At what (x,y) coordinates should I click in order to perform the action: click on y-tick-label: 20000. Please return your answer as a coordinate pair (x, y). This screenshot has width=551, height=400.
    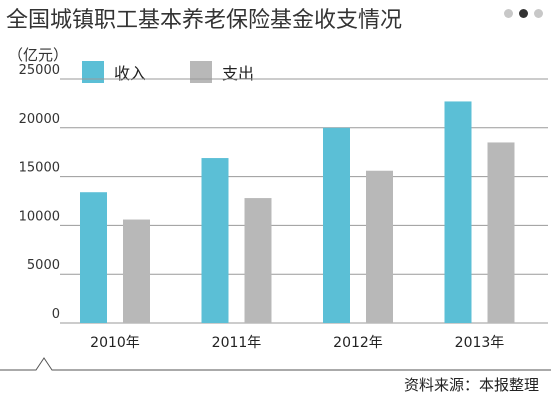
    Looking at the image, I should click on (39, 119).